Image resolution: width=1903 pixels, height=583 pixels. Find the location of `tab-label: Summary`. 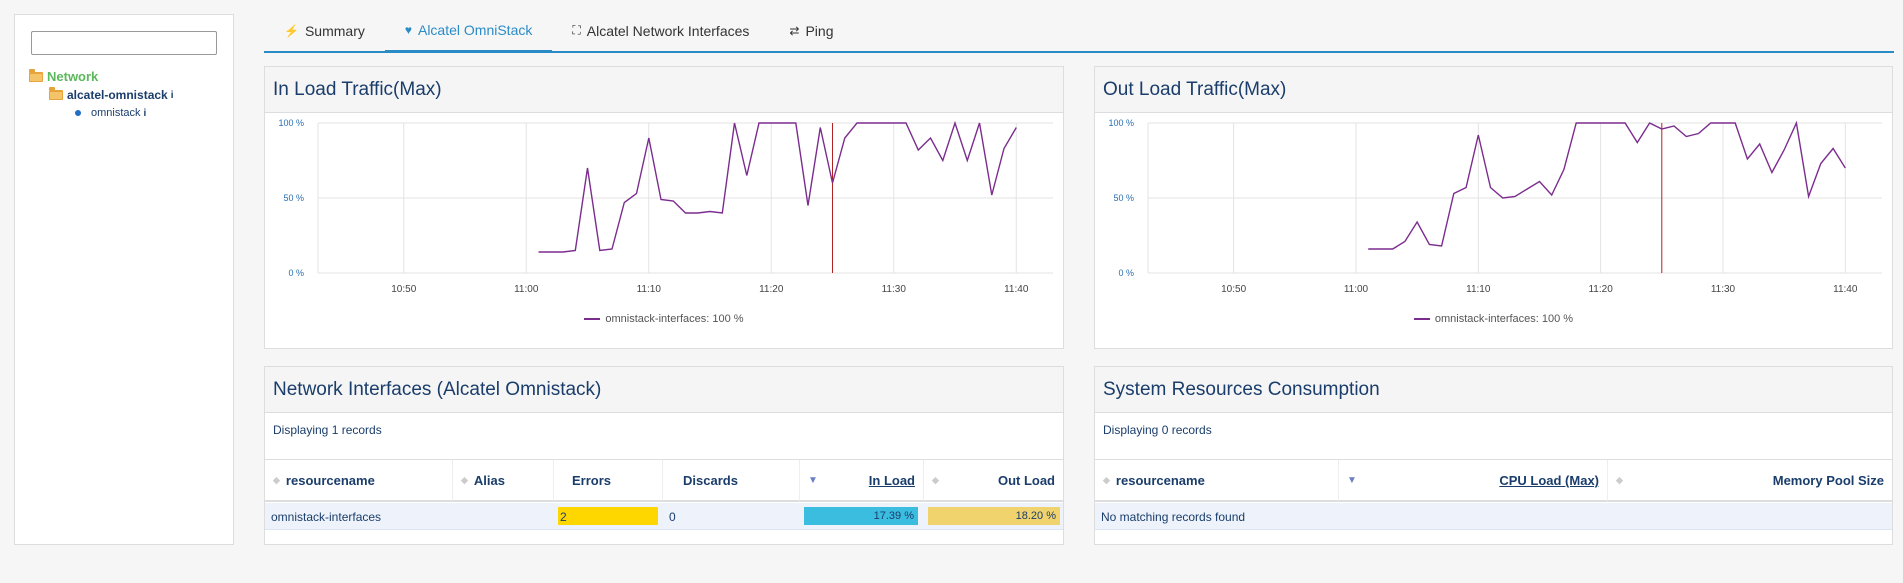

tab-label: Summary is located at coordinates (334, 30).